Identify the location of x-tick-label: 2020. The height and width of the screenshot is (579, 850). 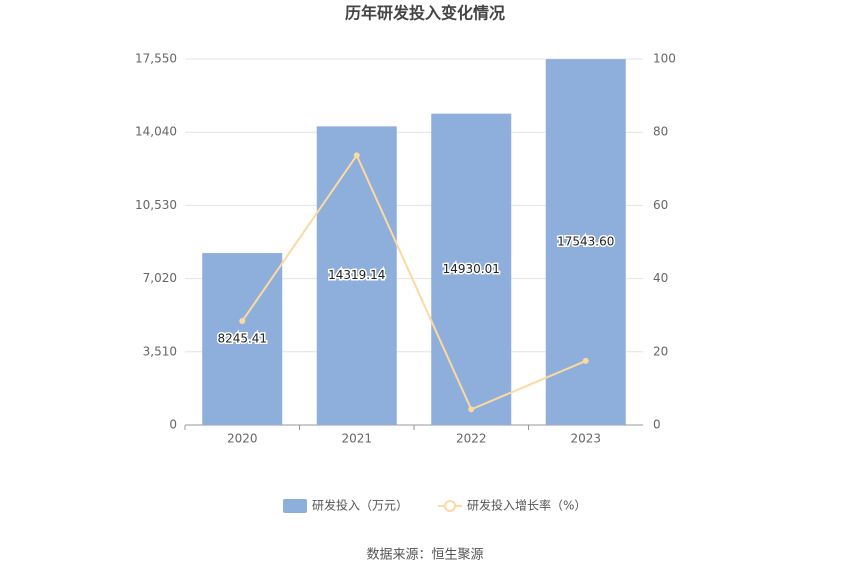
(242, 439).